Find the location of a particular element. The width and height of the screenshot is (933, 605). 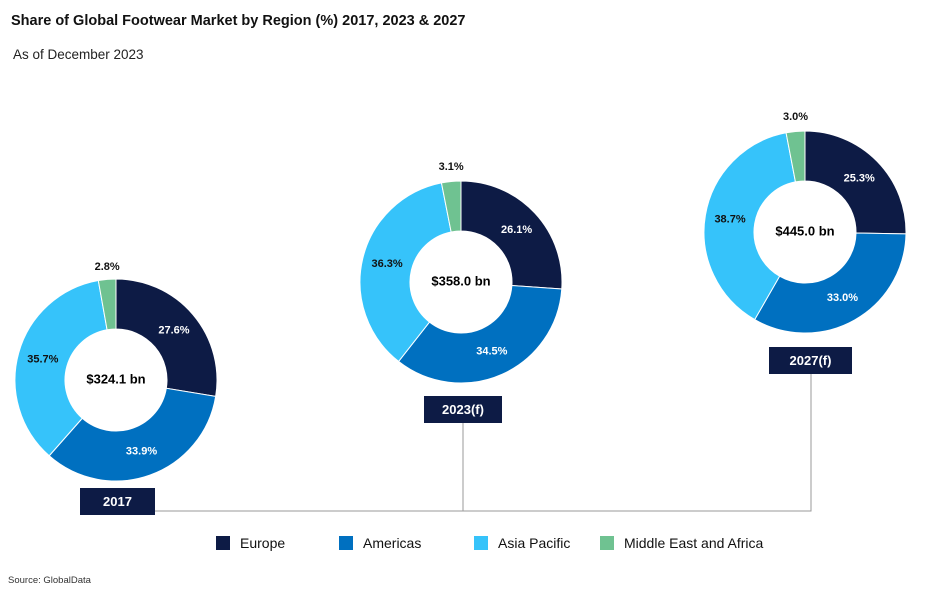

data-label-2023-f-americas: 34.5% is located at coordinates (491, 351).